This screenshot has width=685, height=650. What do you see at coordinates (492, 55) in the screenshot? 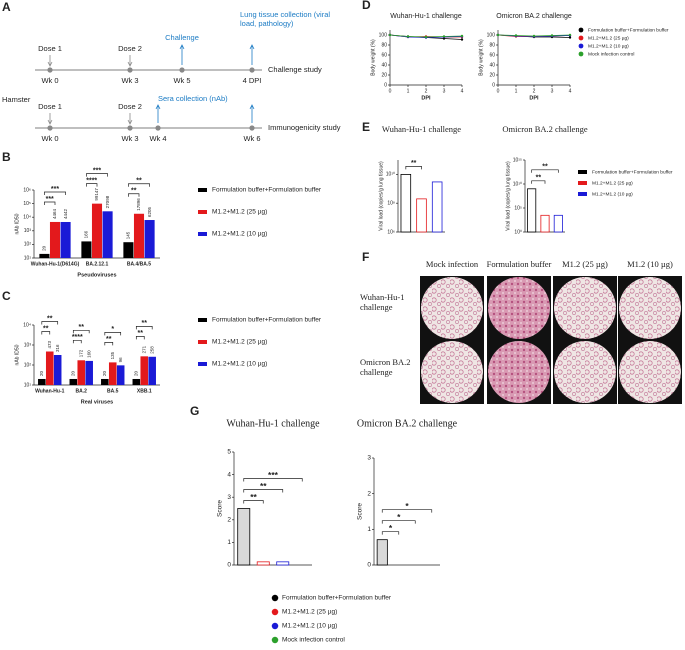
I see `y-tick-label: 60` at bounding box center [492, 55].